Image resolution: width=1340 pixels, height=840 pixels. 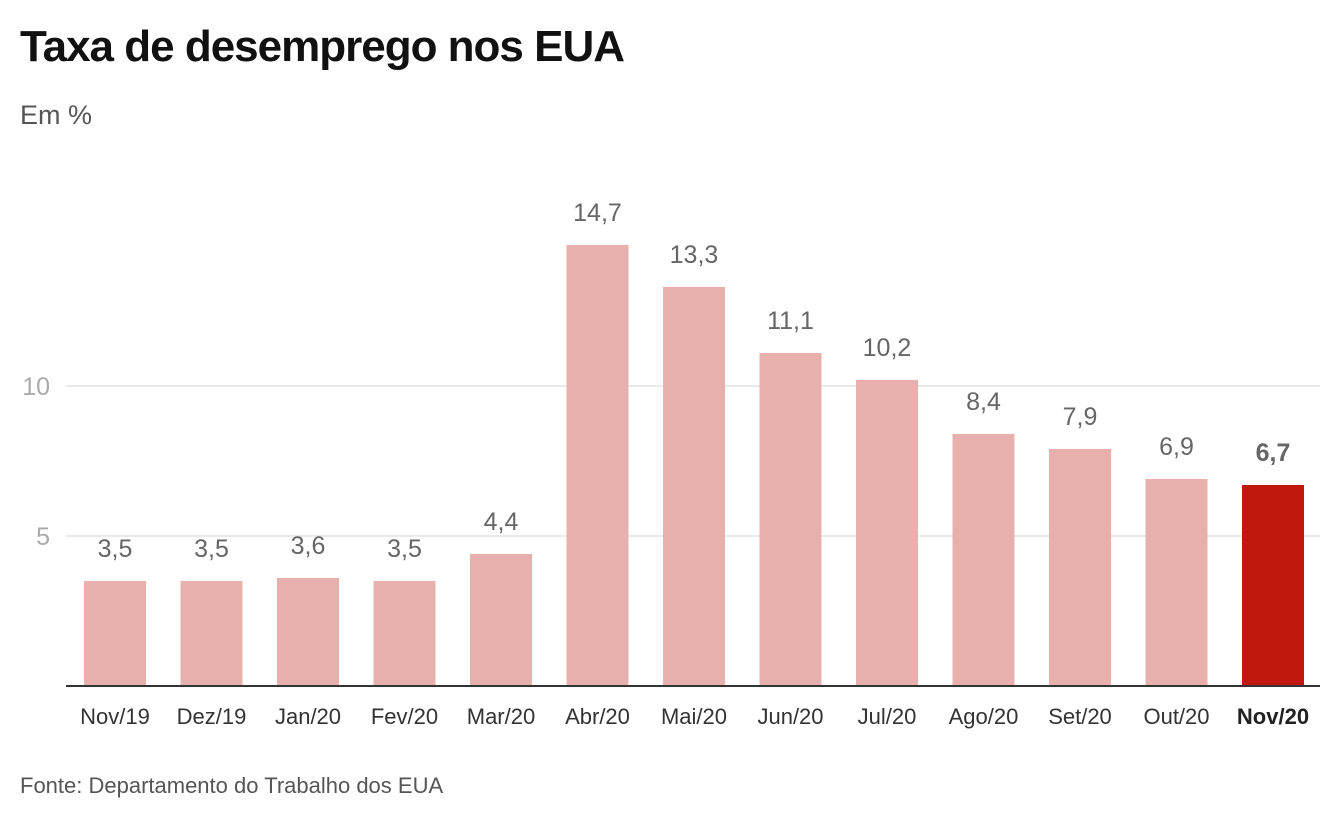 I want to click on x-tick-label: Jan/20, so click(x=308, y=716).